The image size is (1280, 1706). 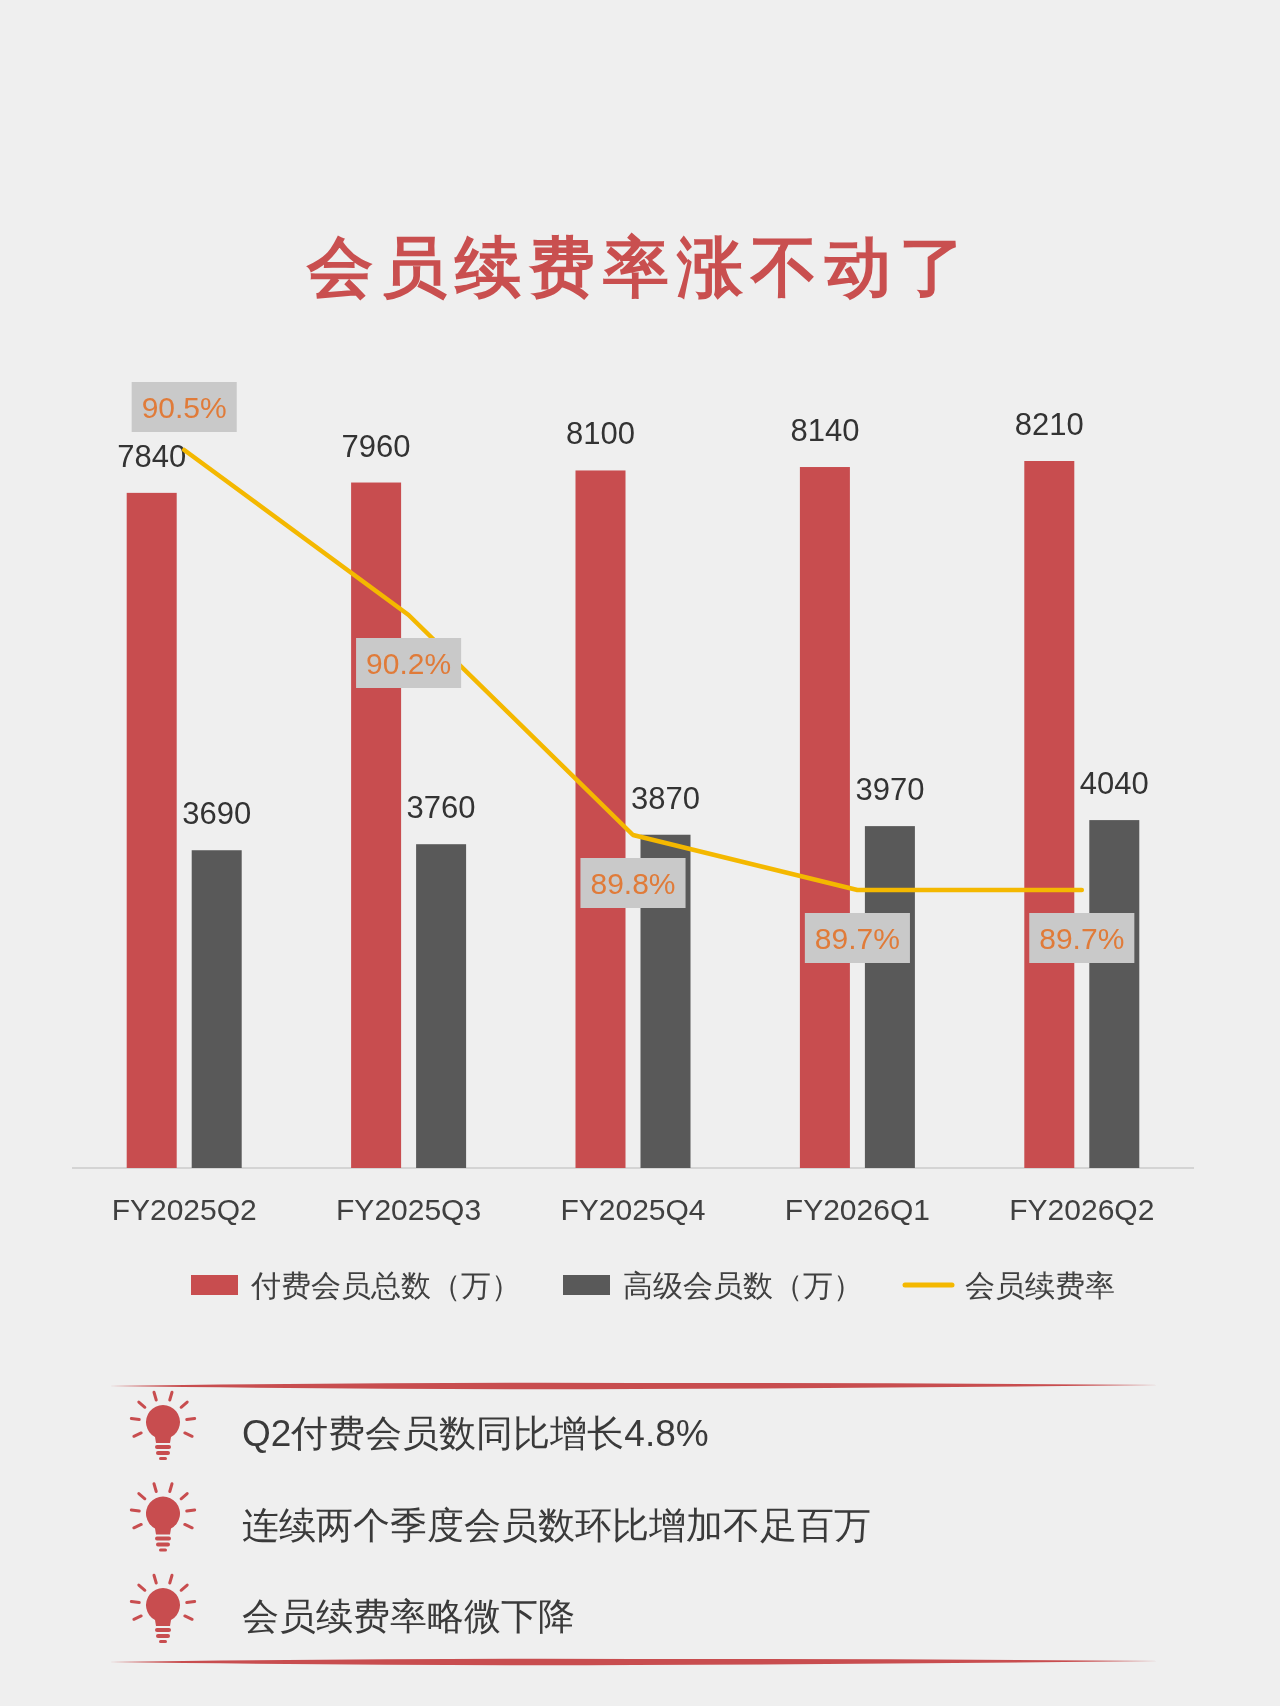 I want to click on x-tick-label: FY2025Q3, so click(x=409, y=1209).